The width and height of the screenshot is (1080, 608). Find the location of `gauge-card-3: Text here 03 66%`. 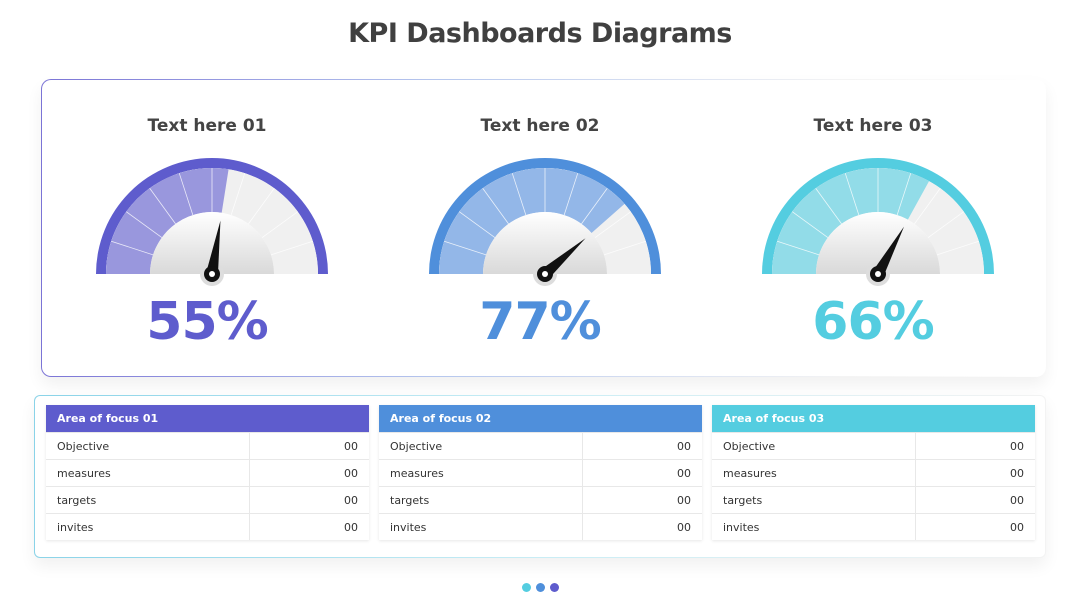

gauge-card-3: Text here 03 66% is located at coordinates (873, 229).